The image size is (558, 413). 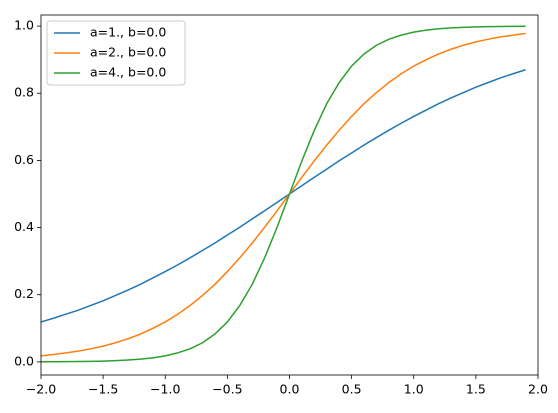 I want to click on y-tick-label: 0.6, so click(x=24, y=159).